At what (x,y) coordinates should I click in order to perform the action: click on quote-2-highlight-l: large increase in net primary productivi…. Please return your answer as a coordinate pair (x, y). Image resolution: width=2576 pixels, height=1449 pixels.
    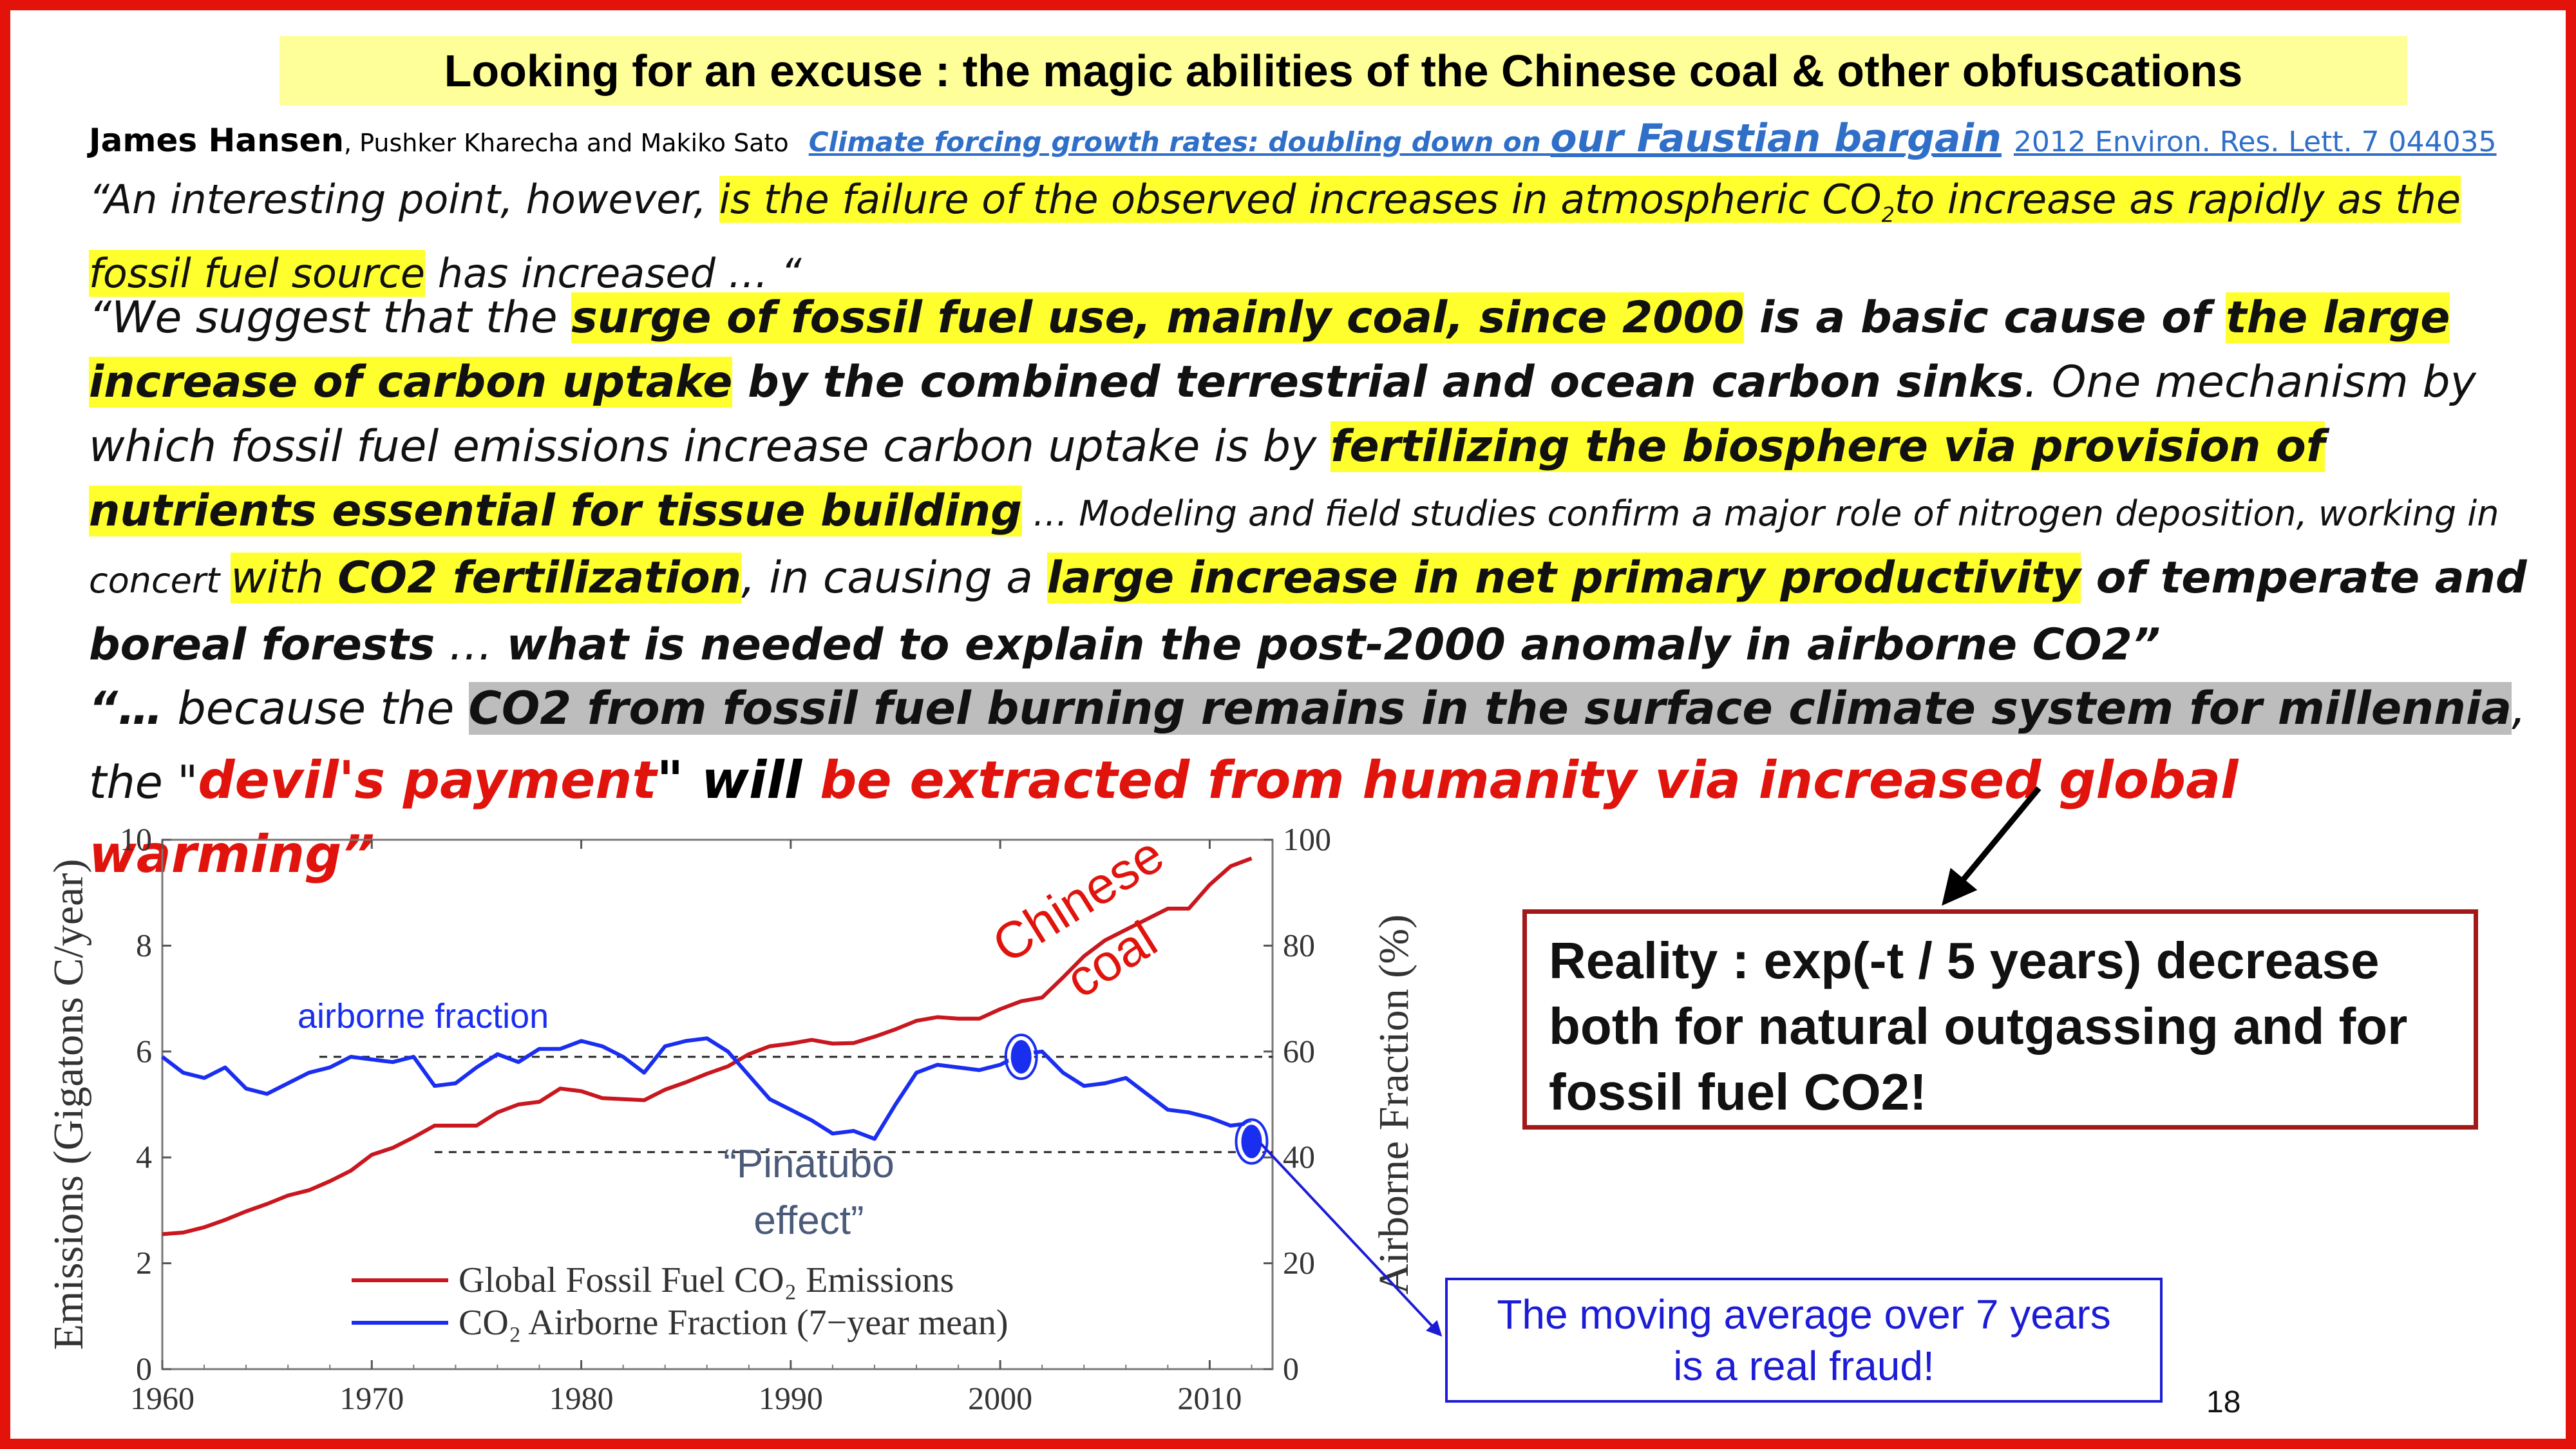
    Looking at the image, I should click on (1564, 578).